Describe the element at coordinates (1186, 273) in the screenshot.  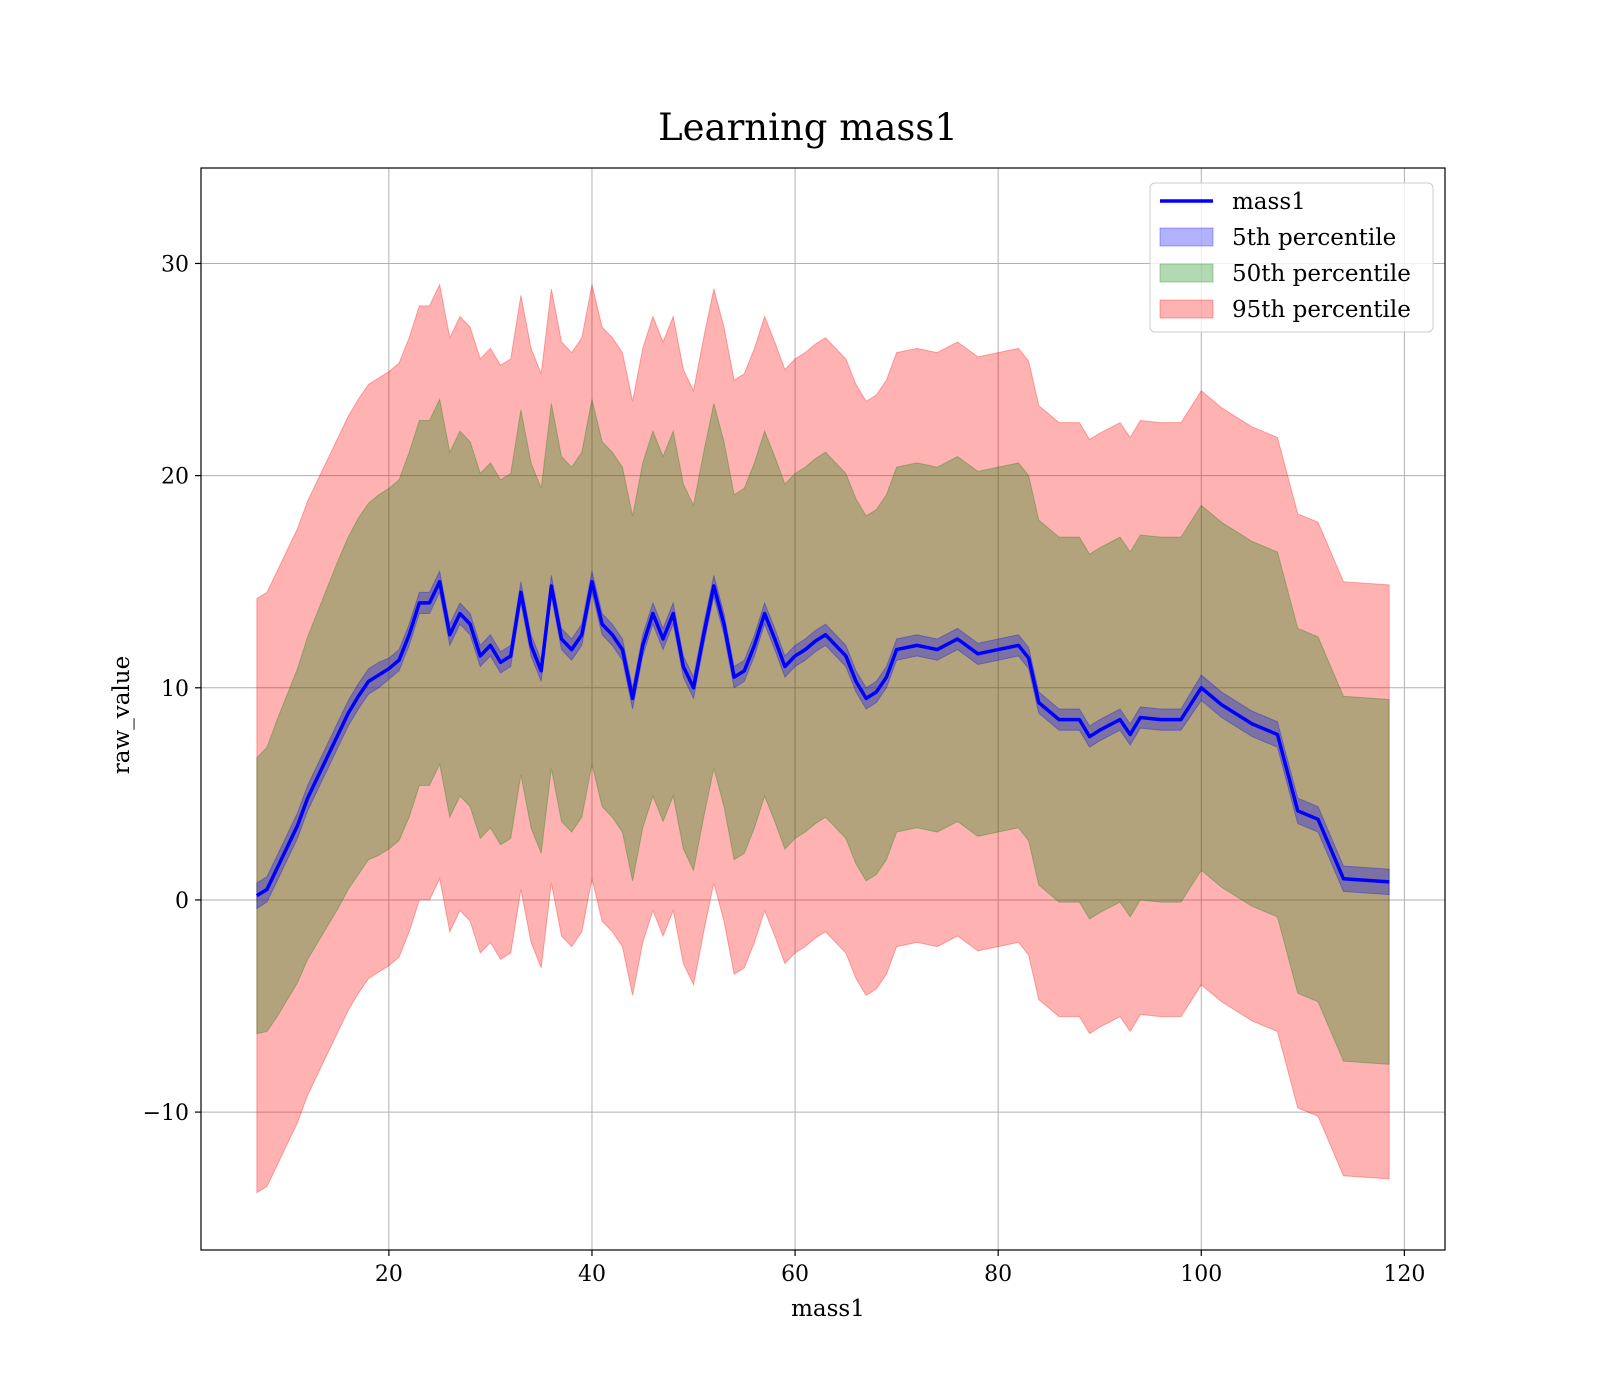
I see `legend-swatch-50th` at that location.